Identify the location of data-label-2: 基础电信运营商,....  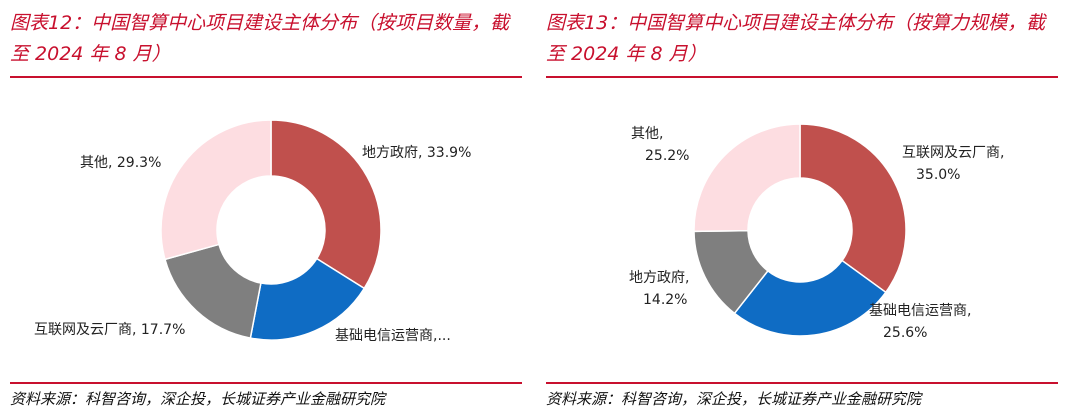
(393, 335).